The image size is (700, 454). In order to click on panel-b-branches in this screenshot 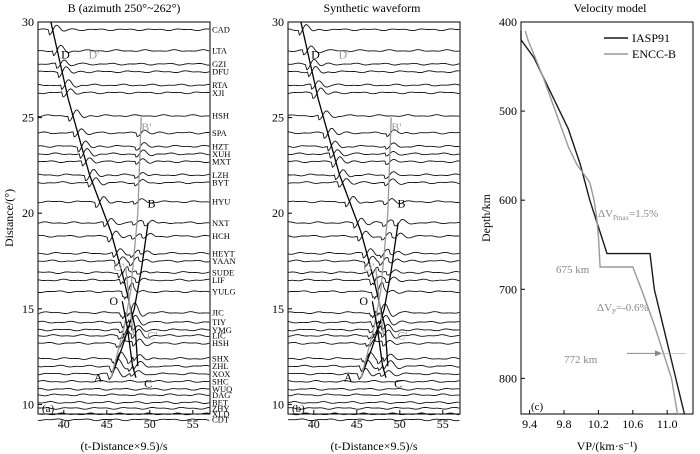, I will do `click(349, 199)`.